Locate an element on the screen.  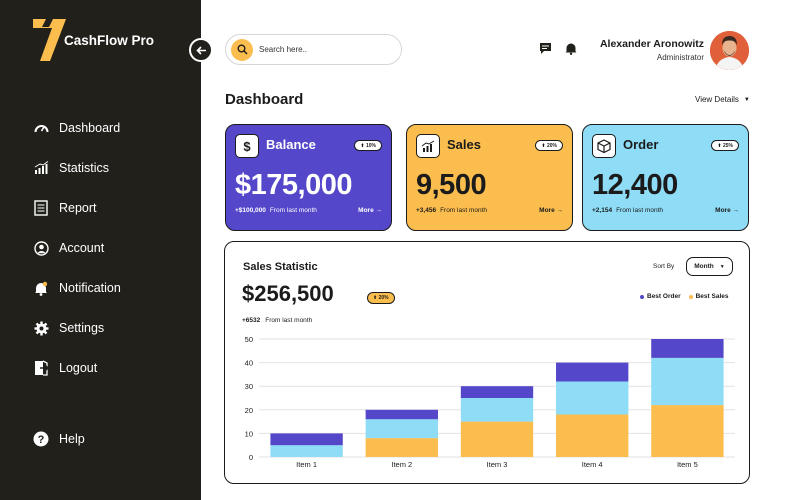
panel-delta: +6532 From last month is located at coordinates (277, 320).